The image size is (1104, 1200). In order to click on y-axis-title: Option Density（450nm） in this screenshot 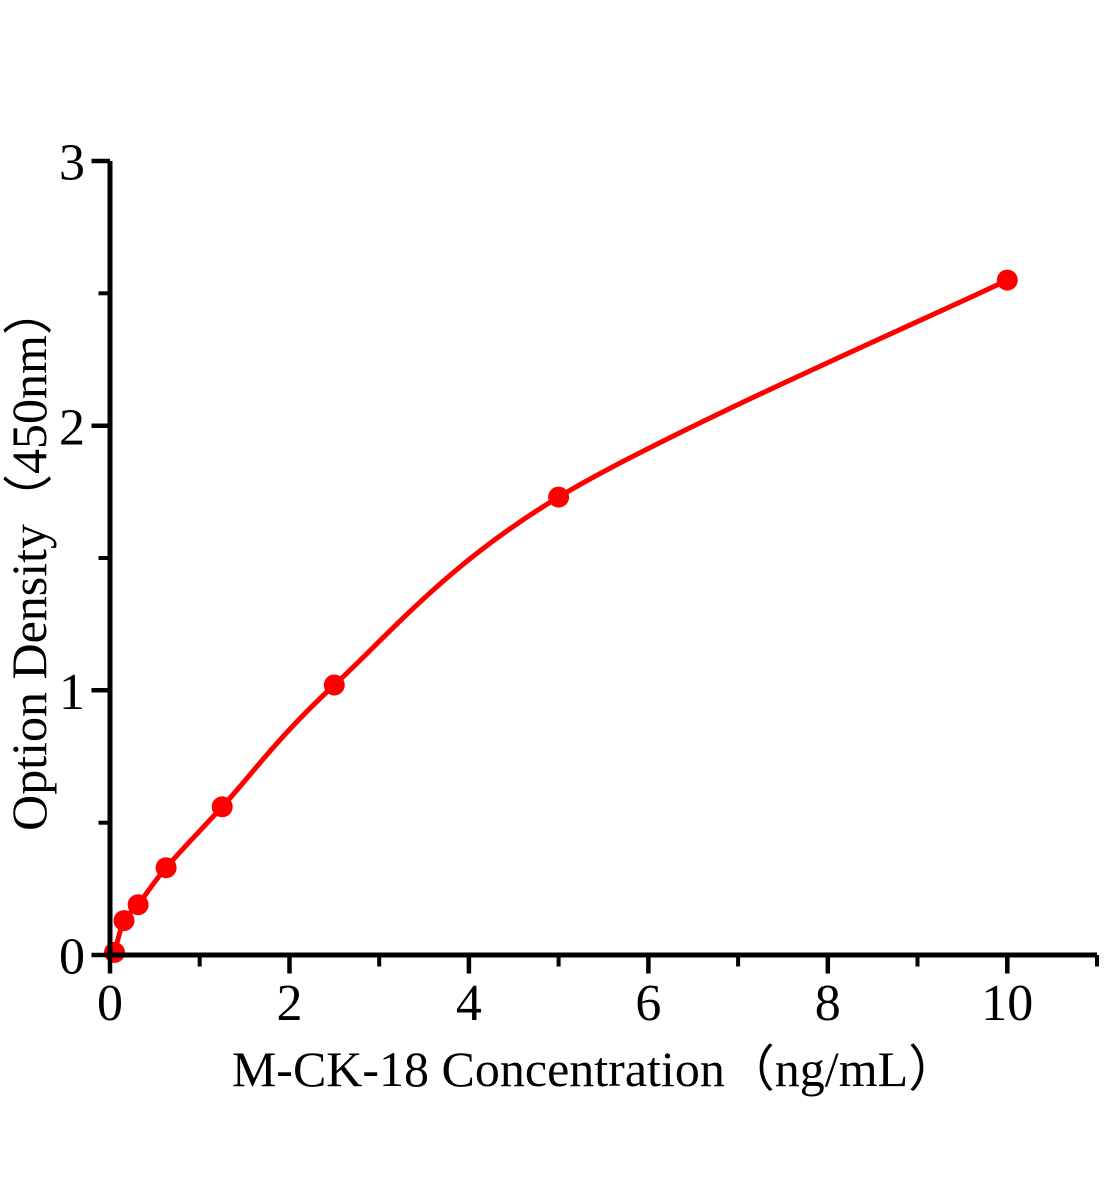, I will do `click(29, 558)`.